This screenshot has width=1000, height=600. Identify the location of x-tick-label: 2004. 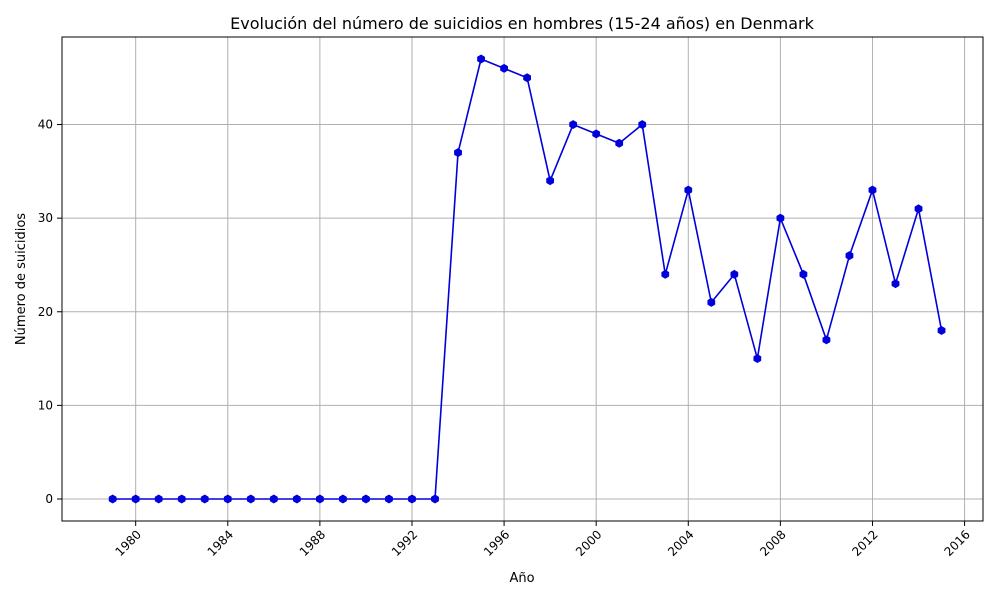
(680, 542).